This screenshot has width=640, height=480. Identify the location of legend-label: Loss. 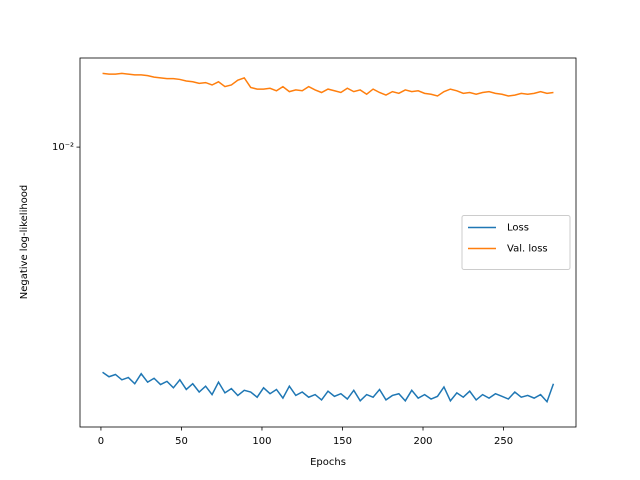
(518, 228).